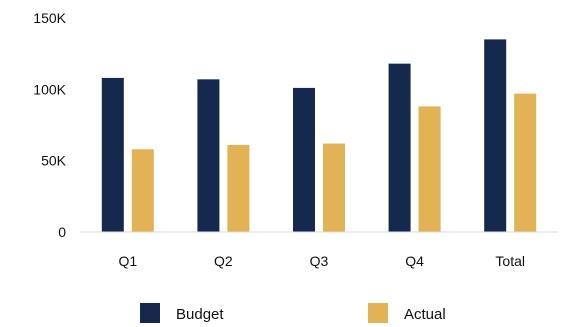  I want to click on bar-budget-q3, so click(304, 159).